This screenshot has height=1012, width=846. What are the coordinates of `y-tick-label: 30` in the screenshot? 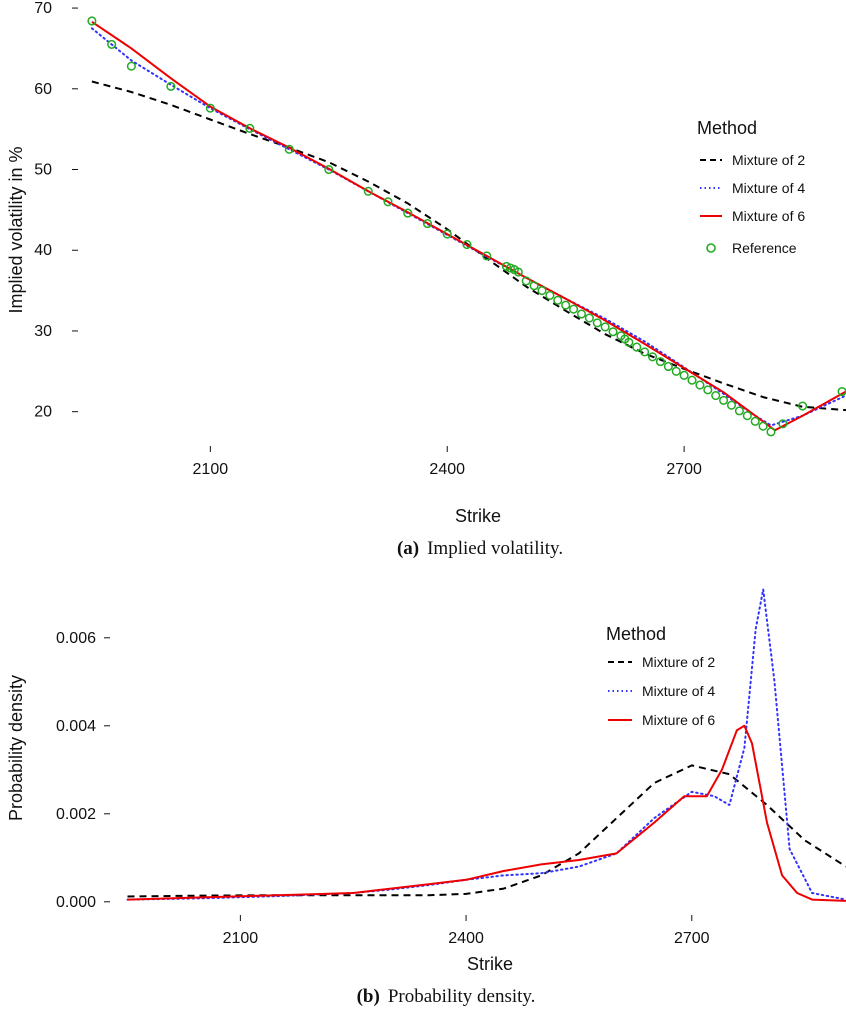 It's located at (43, 331).